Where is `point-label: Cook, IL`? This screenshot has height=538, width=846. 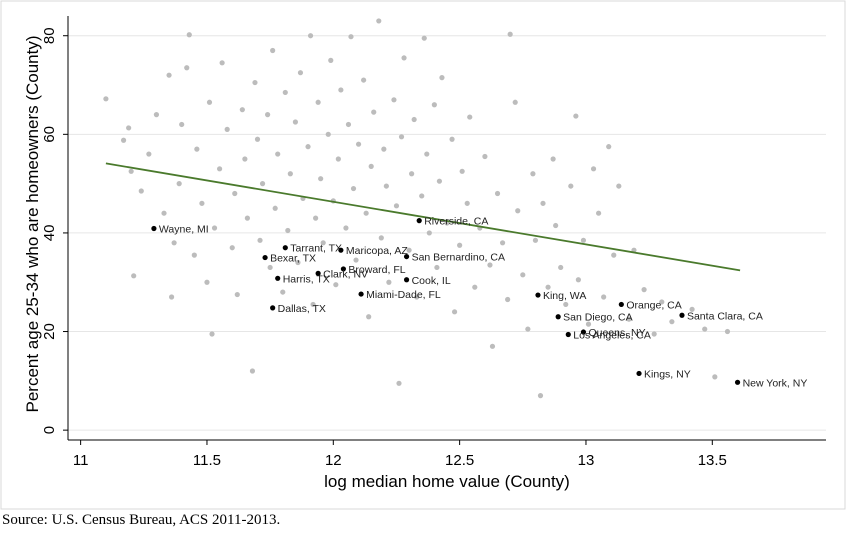 point-label: Cook, IL is located at coordinates (431, 281).